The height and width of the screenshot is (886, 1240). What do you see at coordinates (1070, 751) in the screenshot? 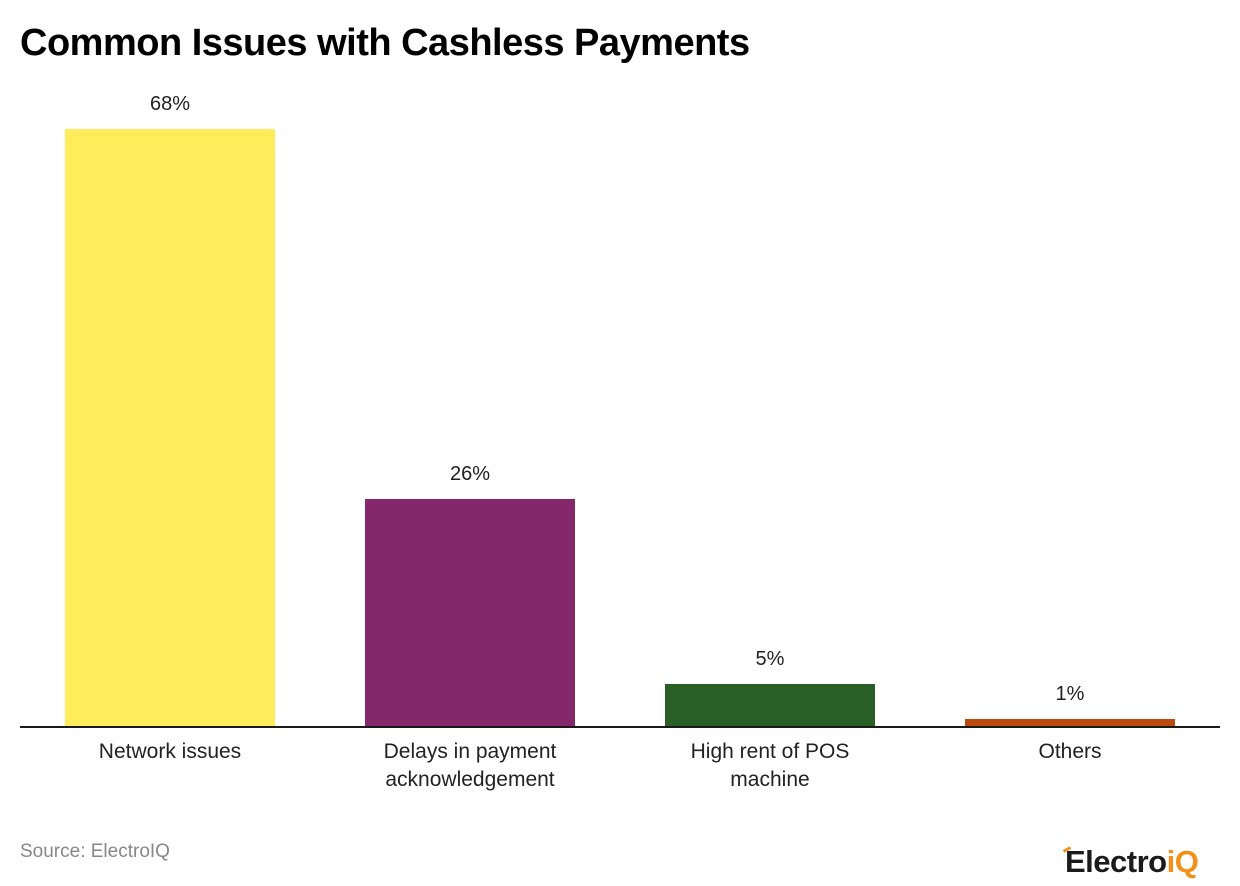
I see `category-label: Others` at bounding box center [1070, 751].